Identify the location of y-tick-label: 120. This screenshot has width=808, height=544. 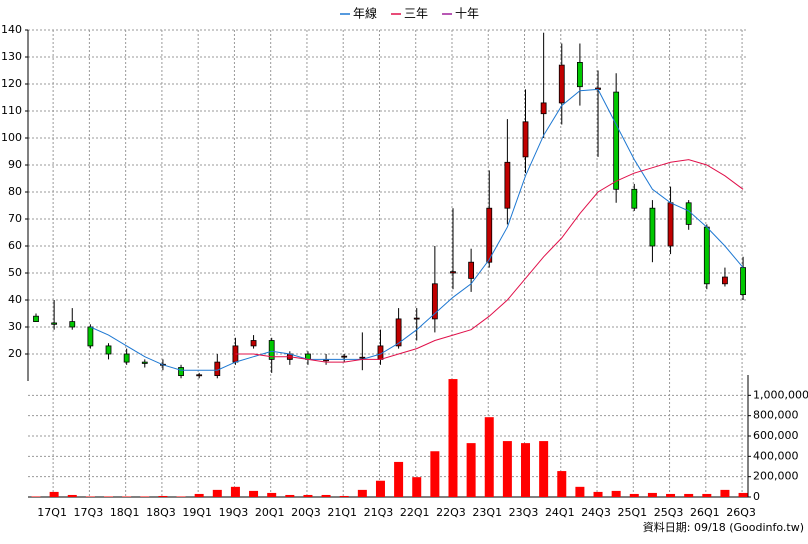
(11, 83).